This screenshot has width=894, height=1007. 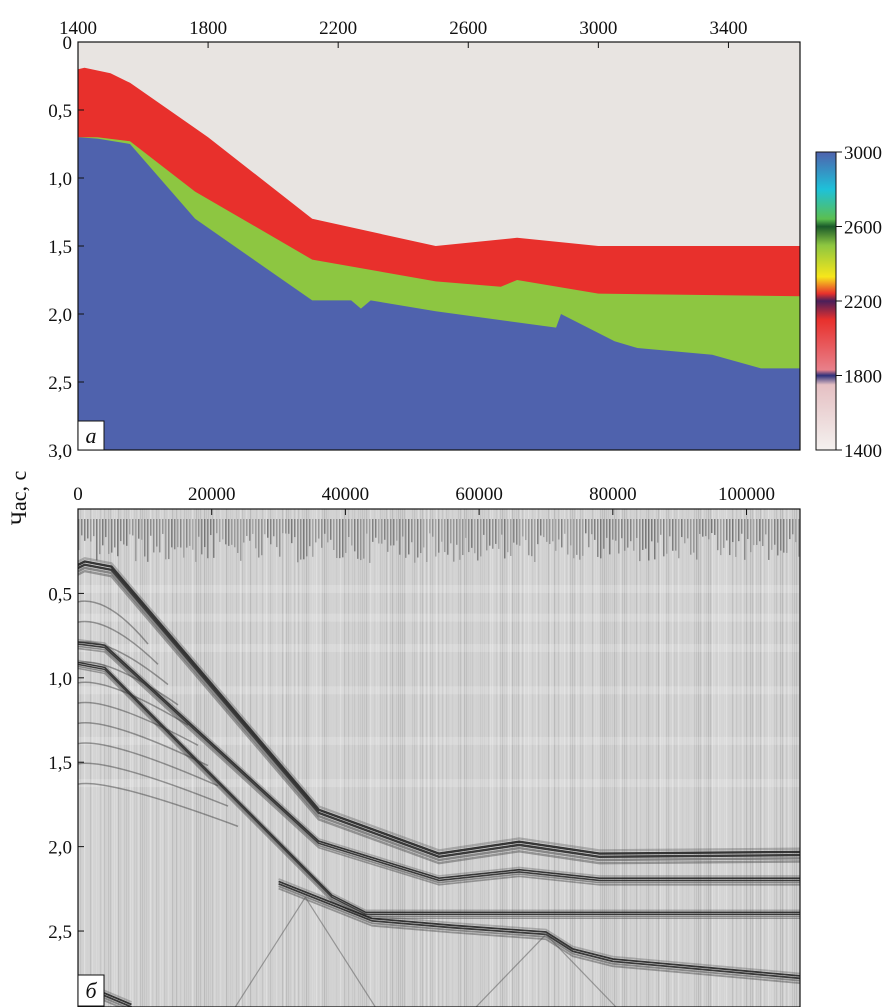 I want to click on colorbar-tick-label: 2200, so click(x=863, y=302).